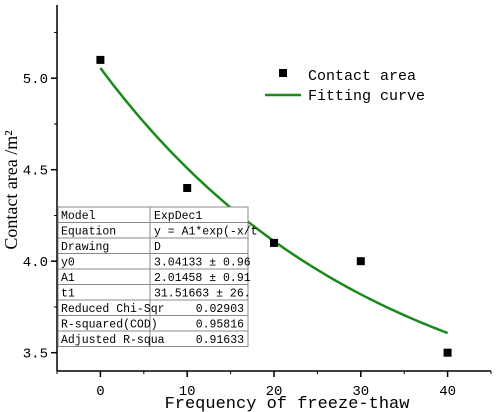 This screenshot has height=412, width=498. Describe the element at coordinates (288, 403) in the screenshot. I see `x-axis-label: Frequency of freeze-thaw` at that location.